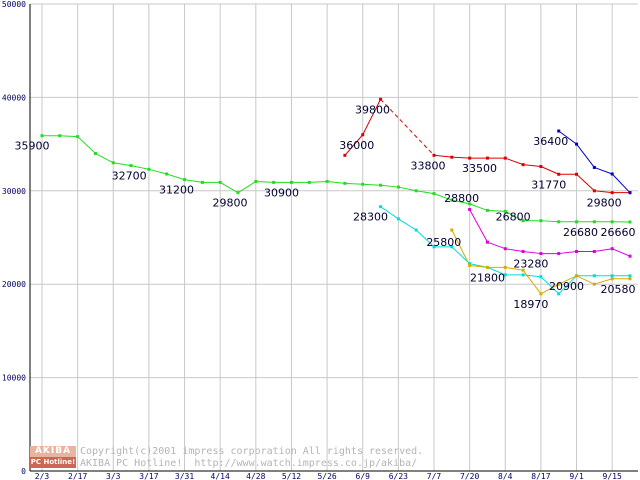 This screenshot has height=480, width=640. Describe the element at coordinates (220, 476) in the screenshot. I see `x-tick-label: 4/14` at that location.